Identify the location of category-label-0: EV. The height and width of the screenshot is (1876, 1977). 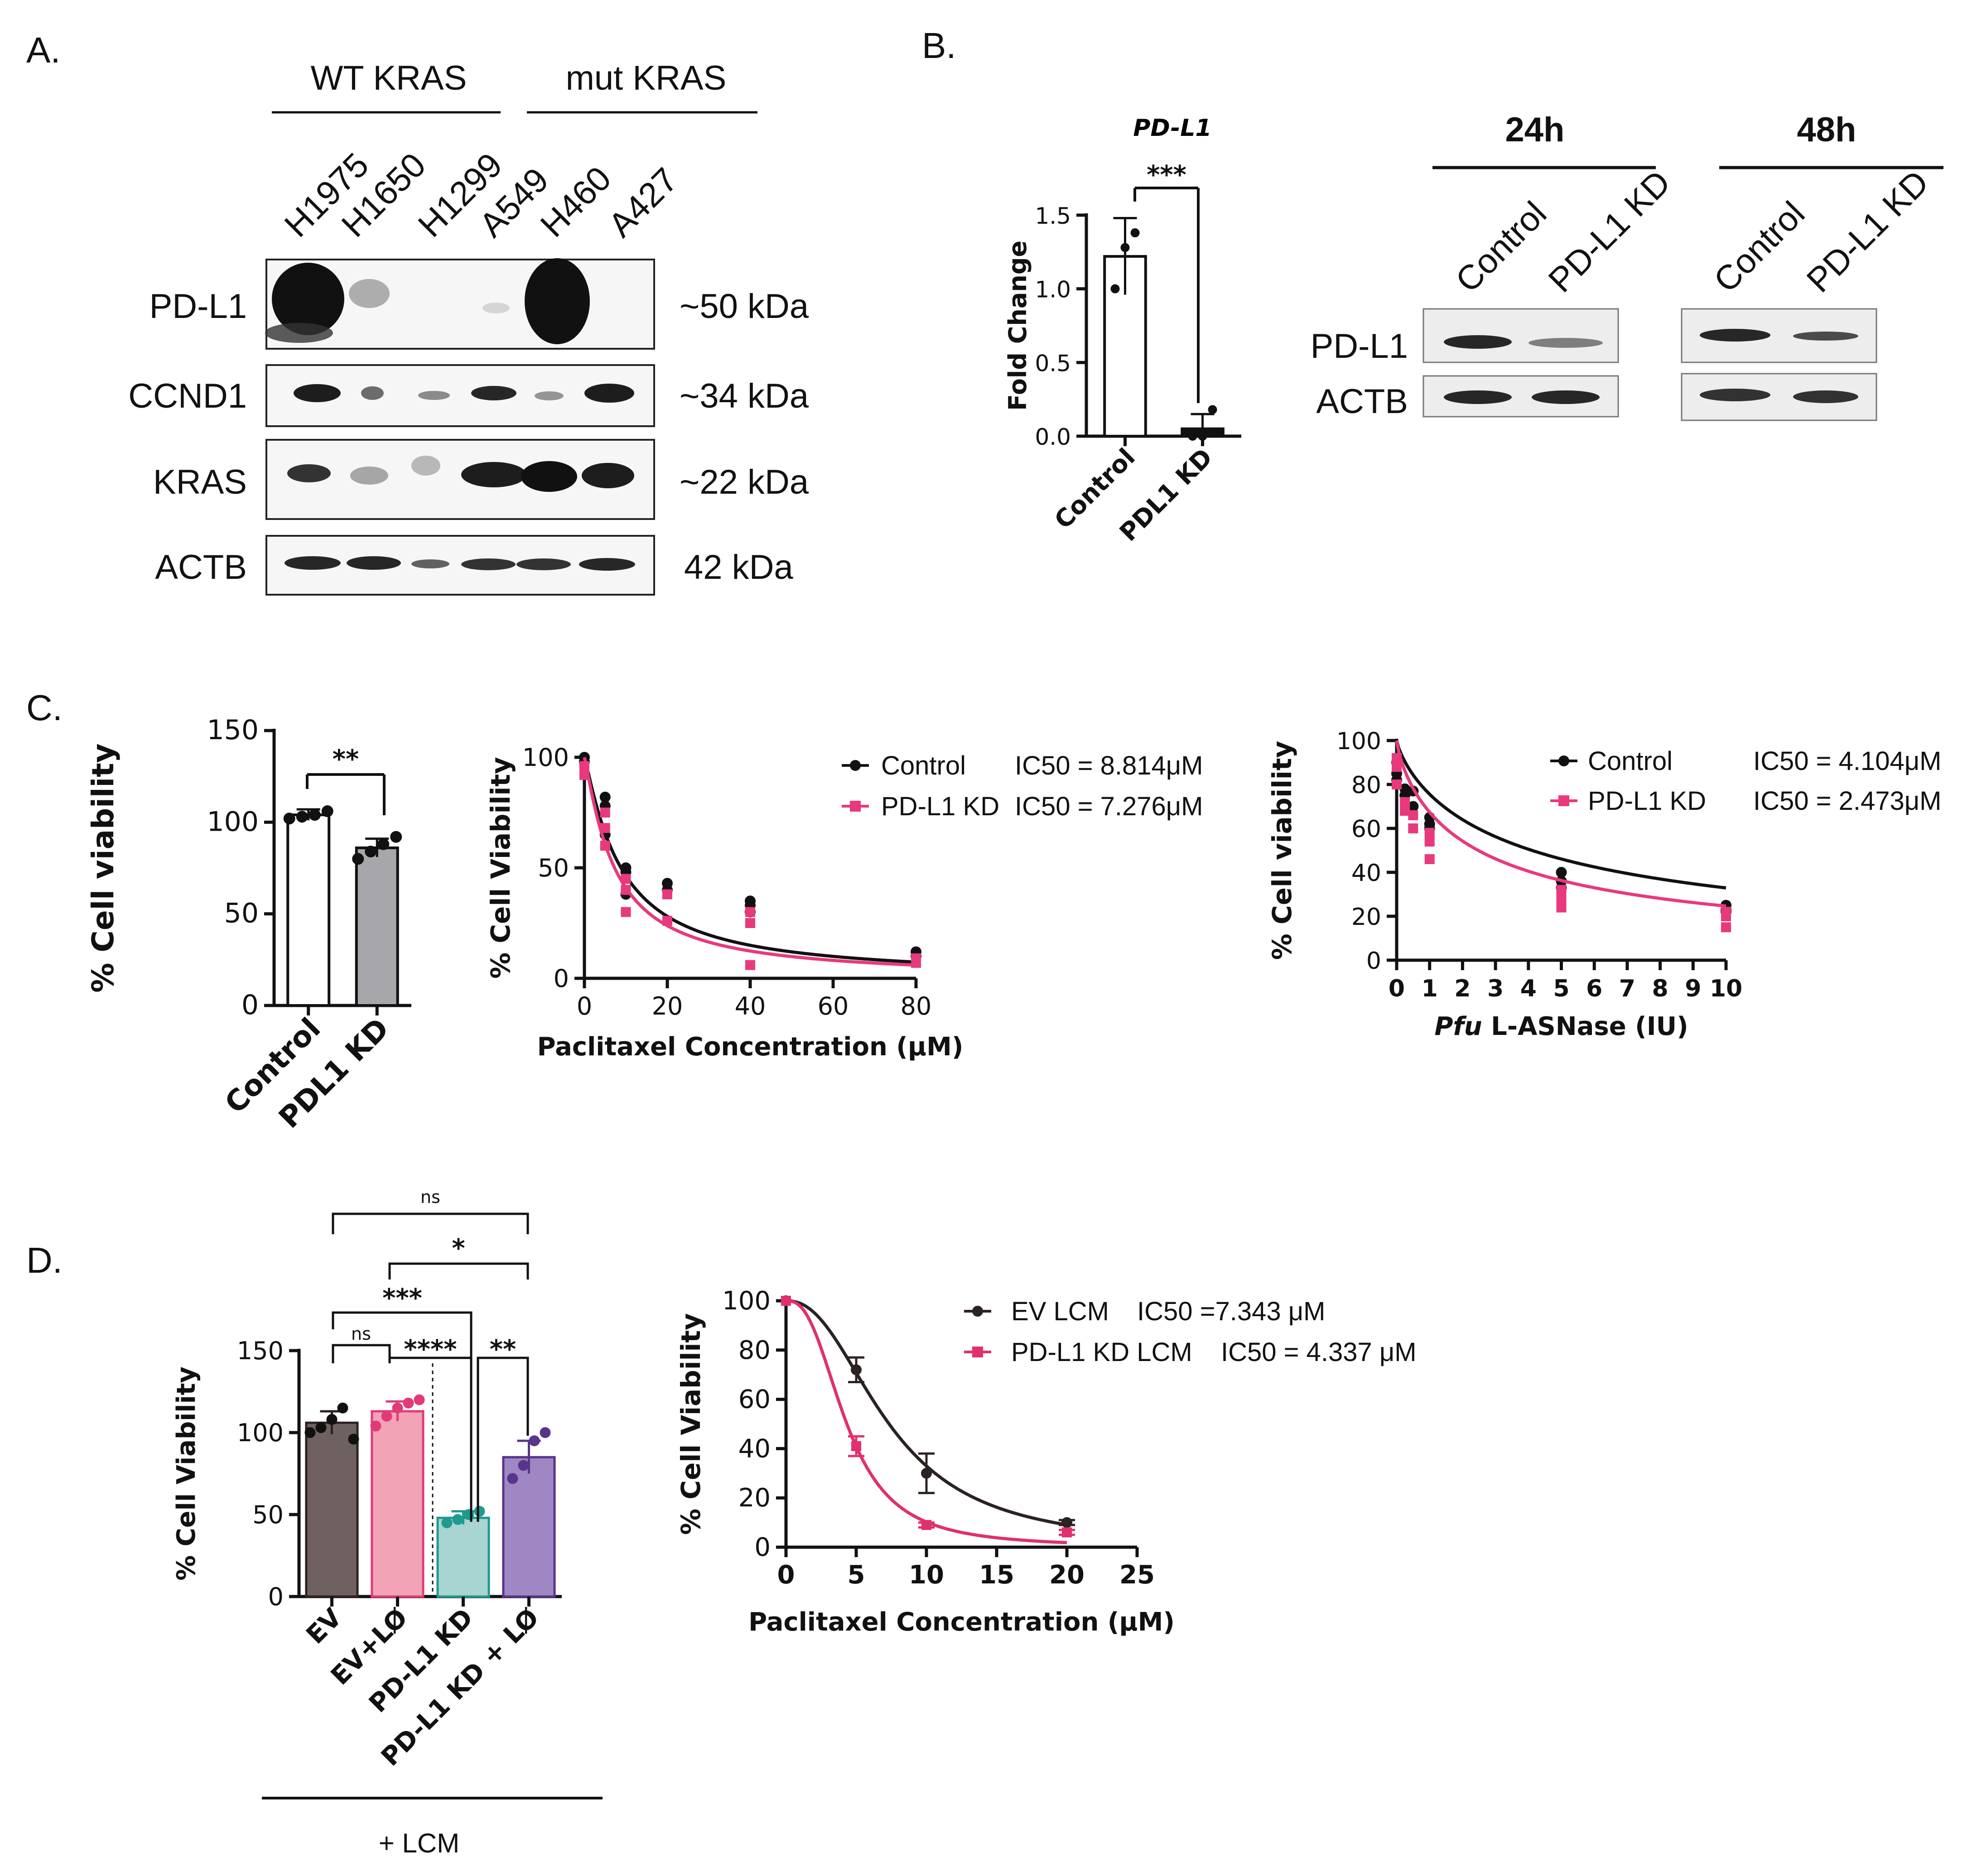
(324, 1626).